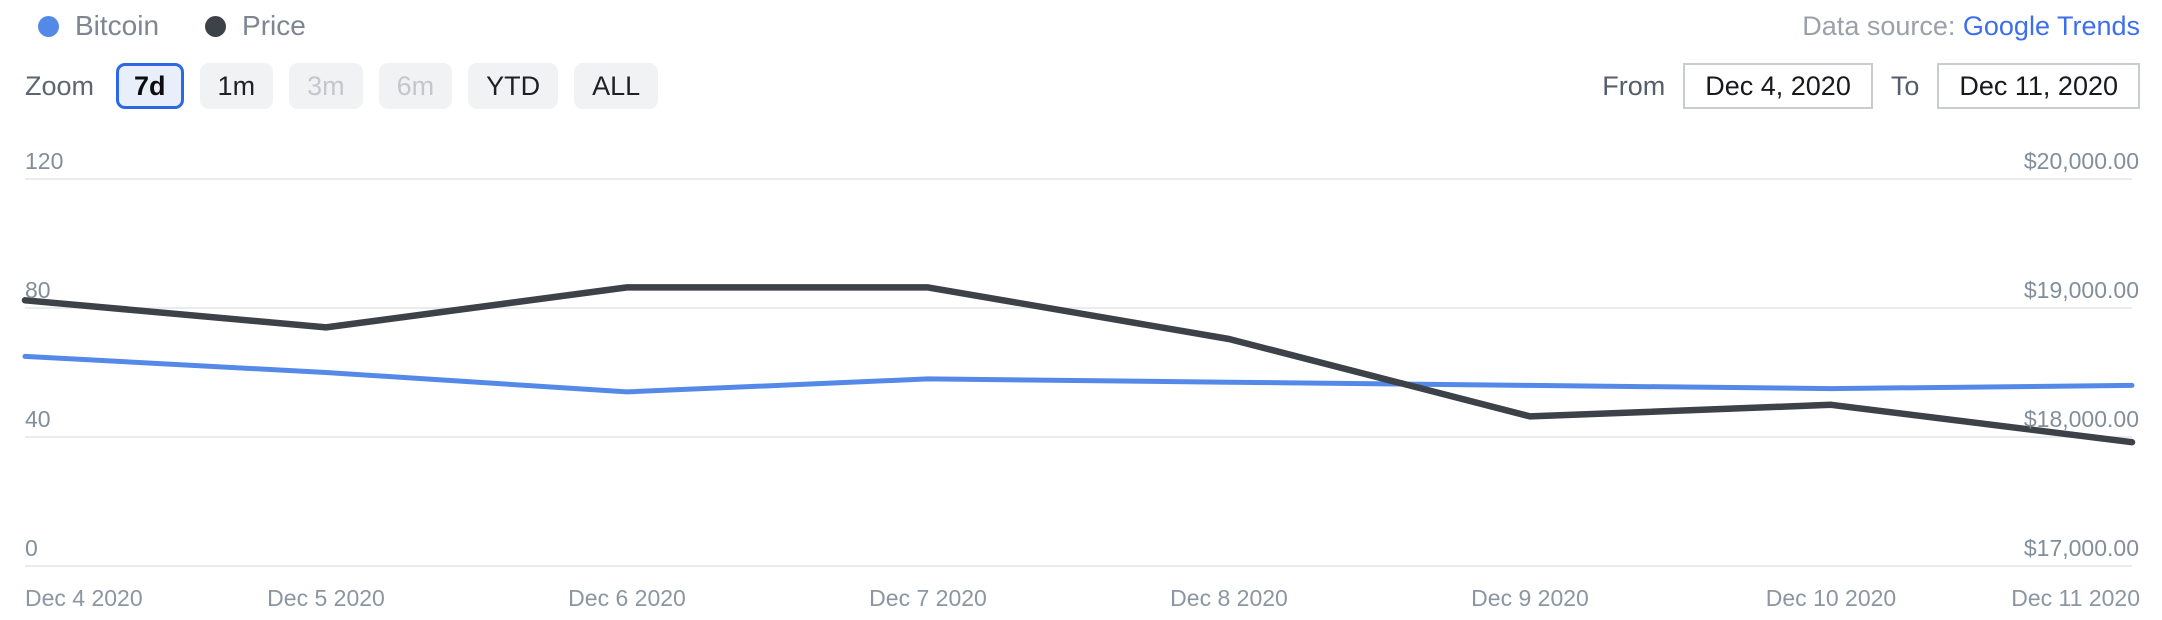 The height and width of the screenshot is (620, 2162). Describe the element at coordinates (2038, 86) in the screenshot. I see `to-date-input: Dec 11, 2020` at that location.